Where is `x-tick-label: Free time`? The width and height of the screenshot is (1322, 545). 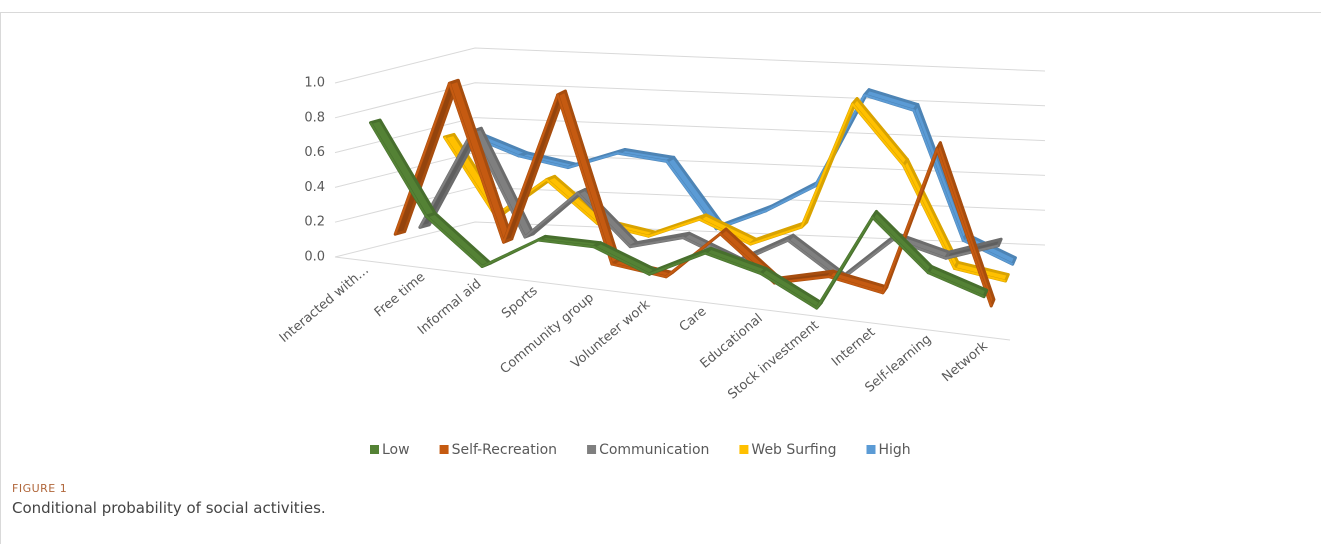 x-tick-label: Free time is located at coordinates (400, 295).